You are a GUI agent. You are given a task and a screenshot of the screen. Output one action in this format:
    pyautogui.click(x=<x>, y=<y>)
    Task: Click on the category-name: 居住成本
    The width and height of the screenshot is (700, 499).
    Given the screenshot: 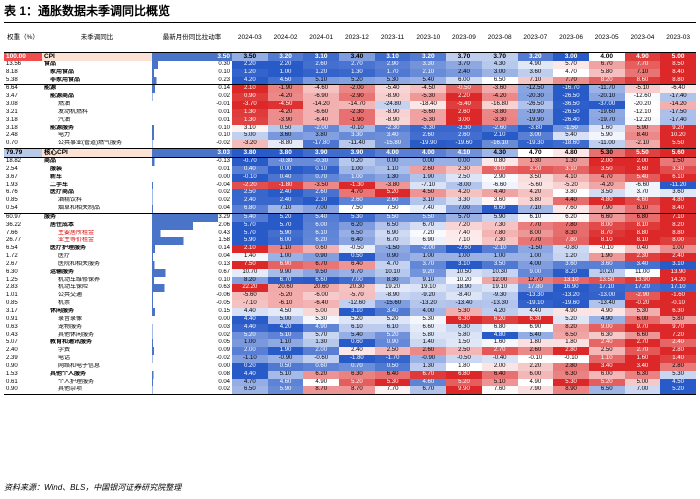 What is the action you would take?
    pyautogui.click(x=62, y=224)
    